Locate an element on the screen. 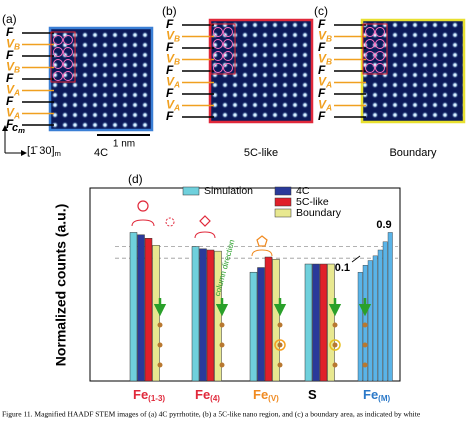 The image size is (474, 421). legend-label: Simulation is located at coordinates (228, 191).